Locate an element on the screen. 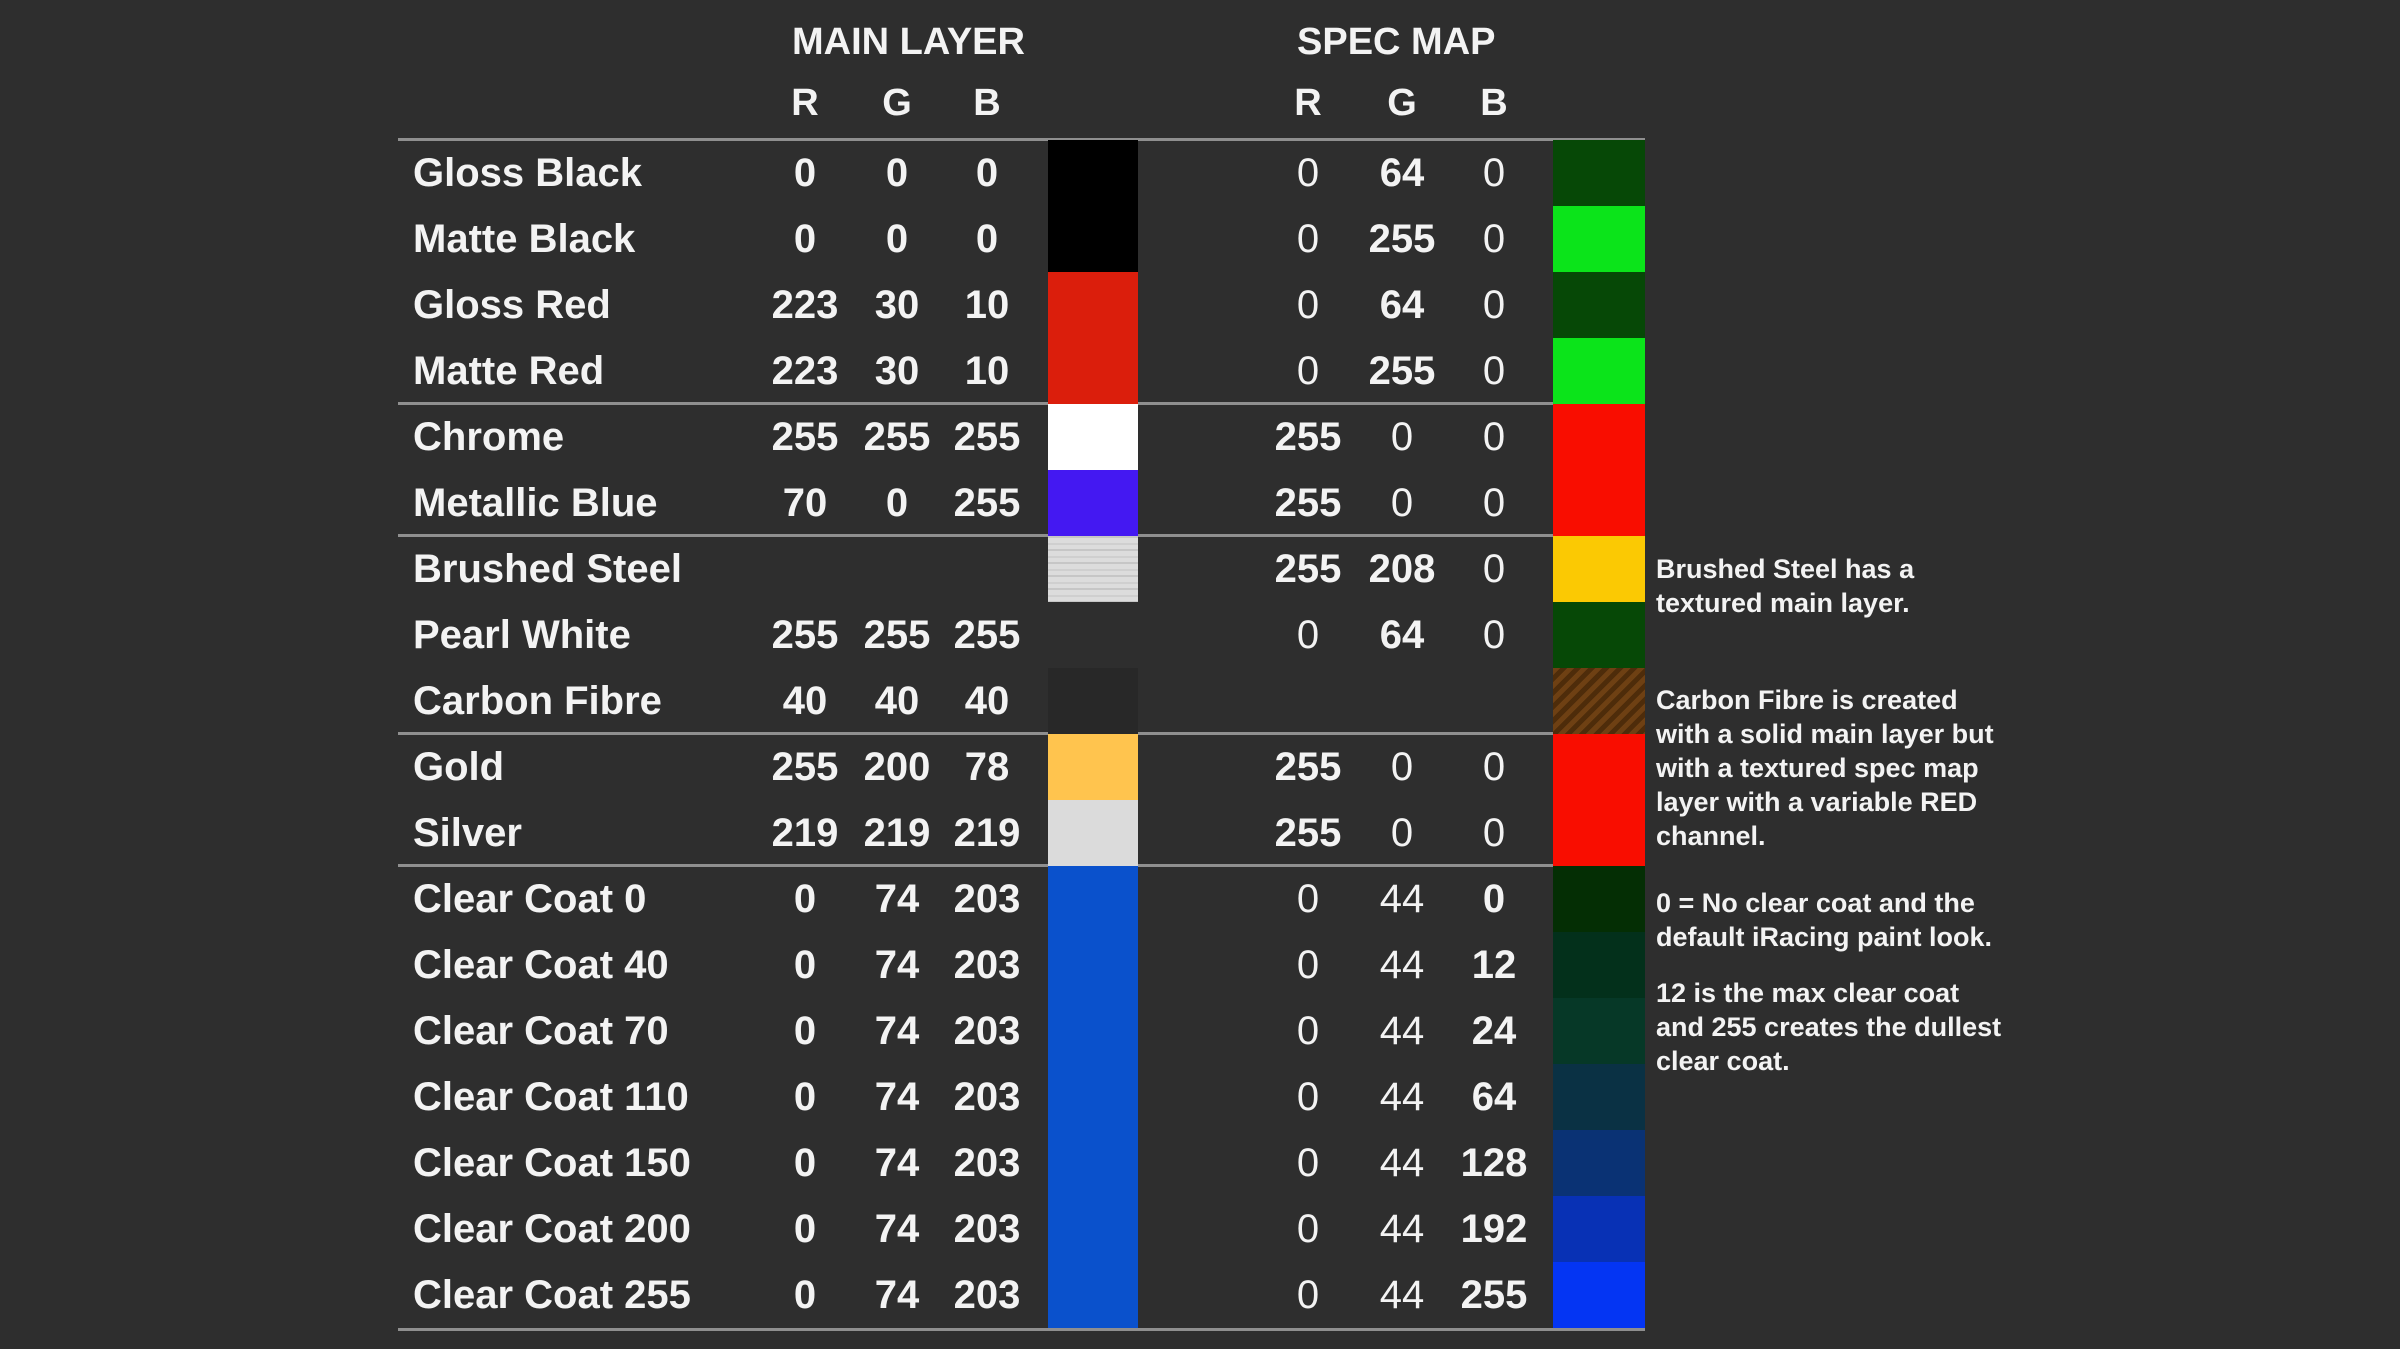 Image resolution: width=2400 pixels, height=1349 pixels. row-label: Clear Coat 70 is located at coordinates (541, 1031).